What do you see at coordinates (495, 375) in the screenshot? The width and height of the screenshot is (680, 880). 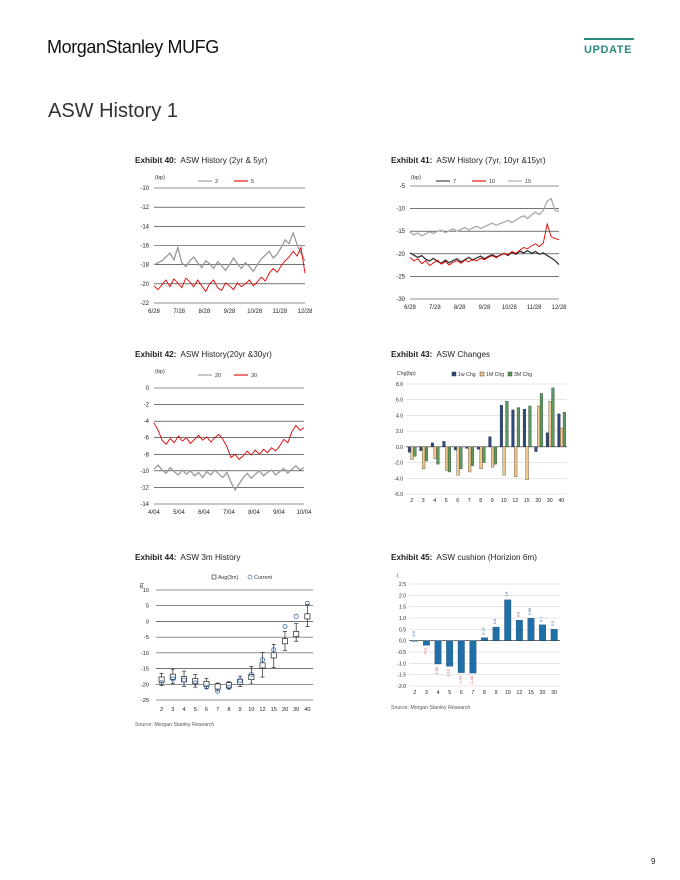 I see `legend-label: 1M Chg` at bounding box center [495, 375].